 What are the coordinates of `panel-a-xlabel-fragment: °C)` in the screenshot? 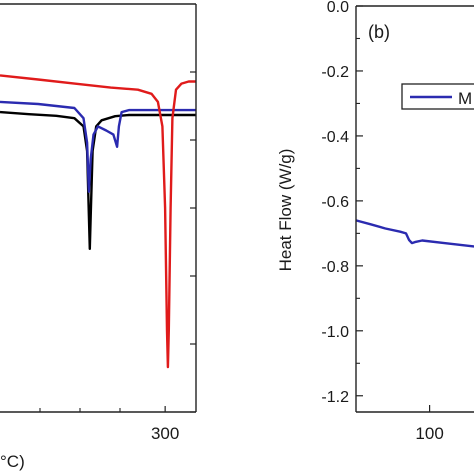 It's located at (12, 461).